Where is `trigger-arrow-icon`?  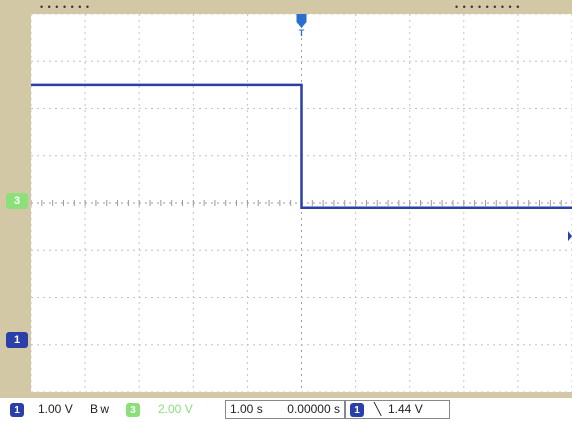
trigger-arrow-icon is located at coordinates (301, 21).